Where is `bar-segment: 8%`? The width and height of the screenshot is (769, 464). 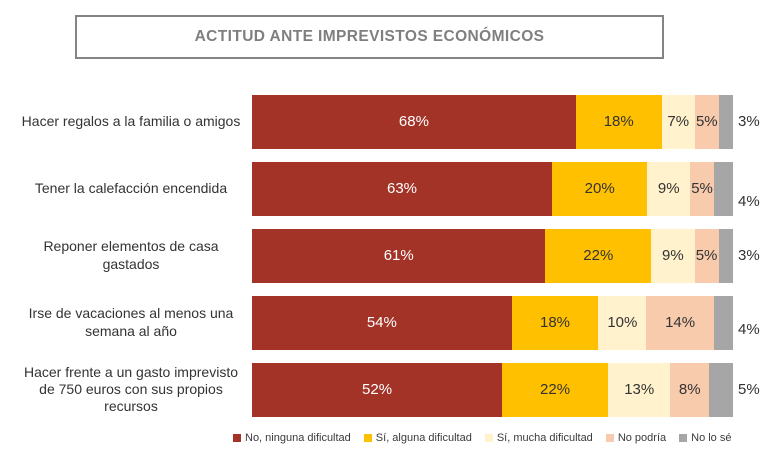
bar-segment: 8% is located at coordinates (689, 389).